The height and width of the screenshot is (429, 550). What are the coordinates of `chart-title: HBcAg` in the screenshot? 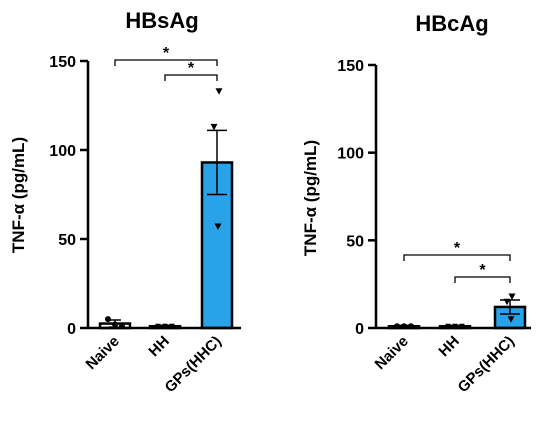 It's located at (451, 23).